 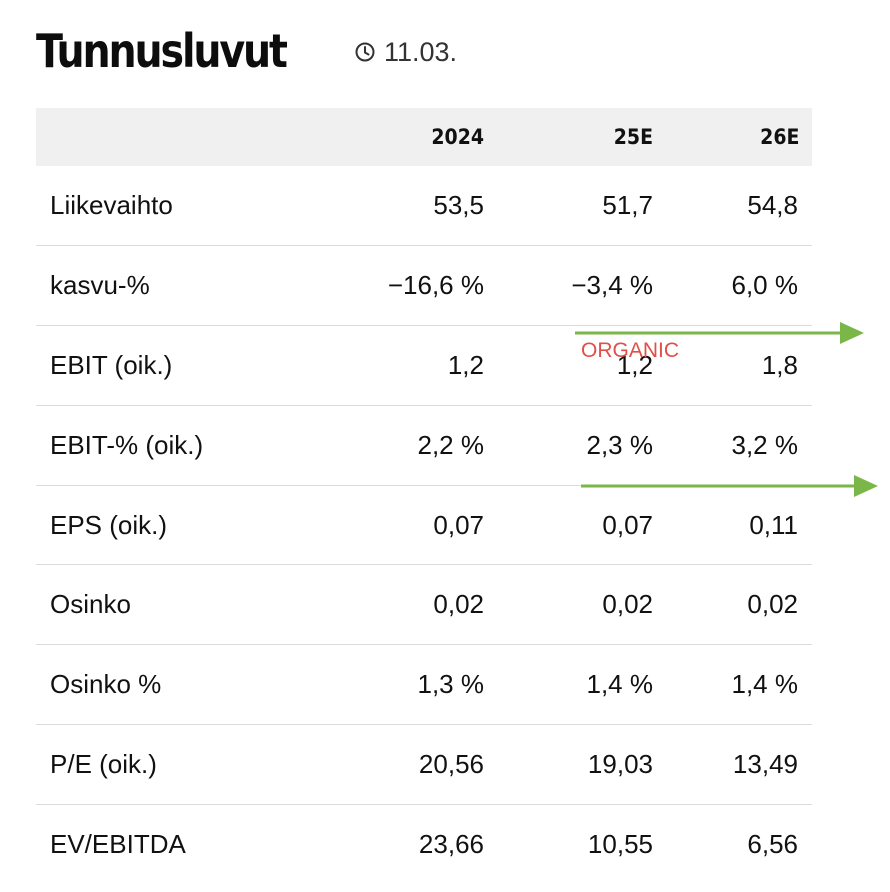 What do you see at coordinates (424, 366) in the screenshot?
I see `table-row: EBIT (oik.) 1,2 1,2 1,8` at bounding box center [424, 366].